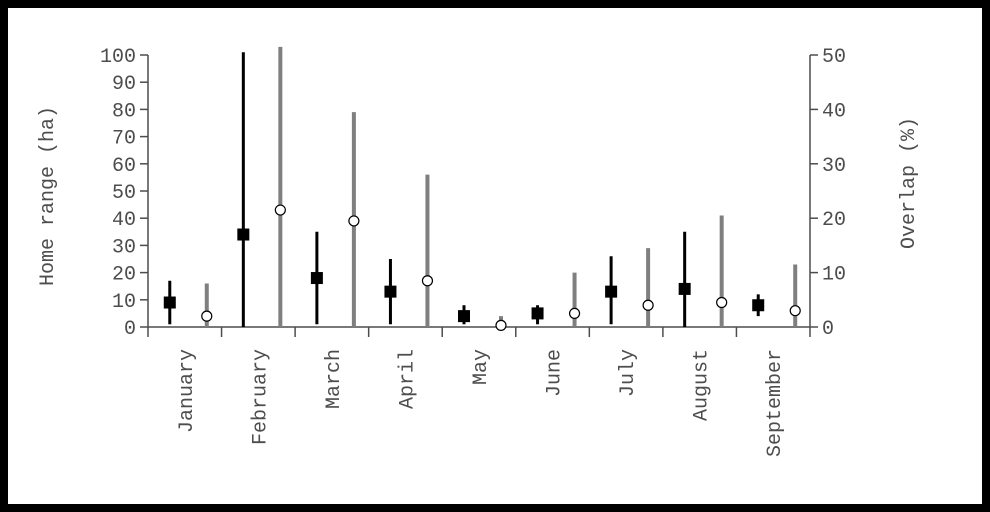 The width and height of the screenshot is (990, 512). What do you see at coordinates (130, 329) in the screenshot?
I see `y-tick-label: 0` at bounding box center [130, 329].